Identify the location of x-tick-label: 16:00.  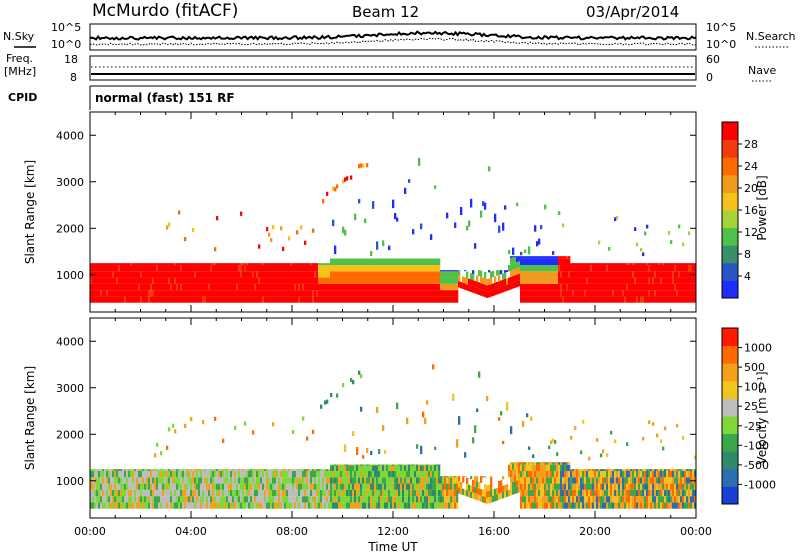
(494, 531).